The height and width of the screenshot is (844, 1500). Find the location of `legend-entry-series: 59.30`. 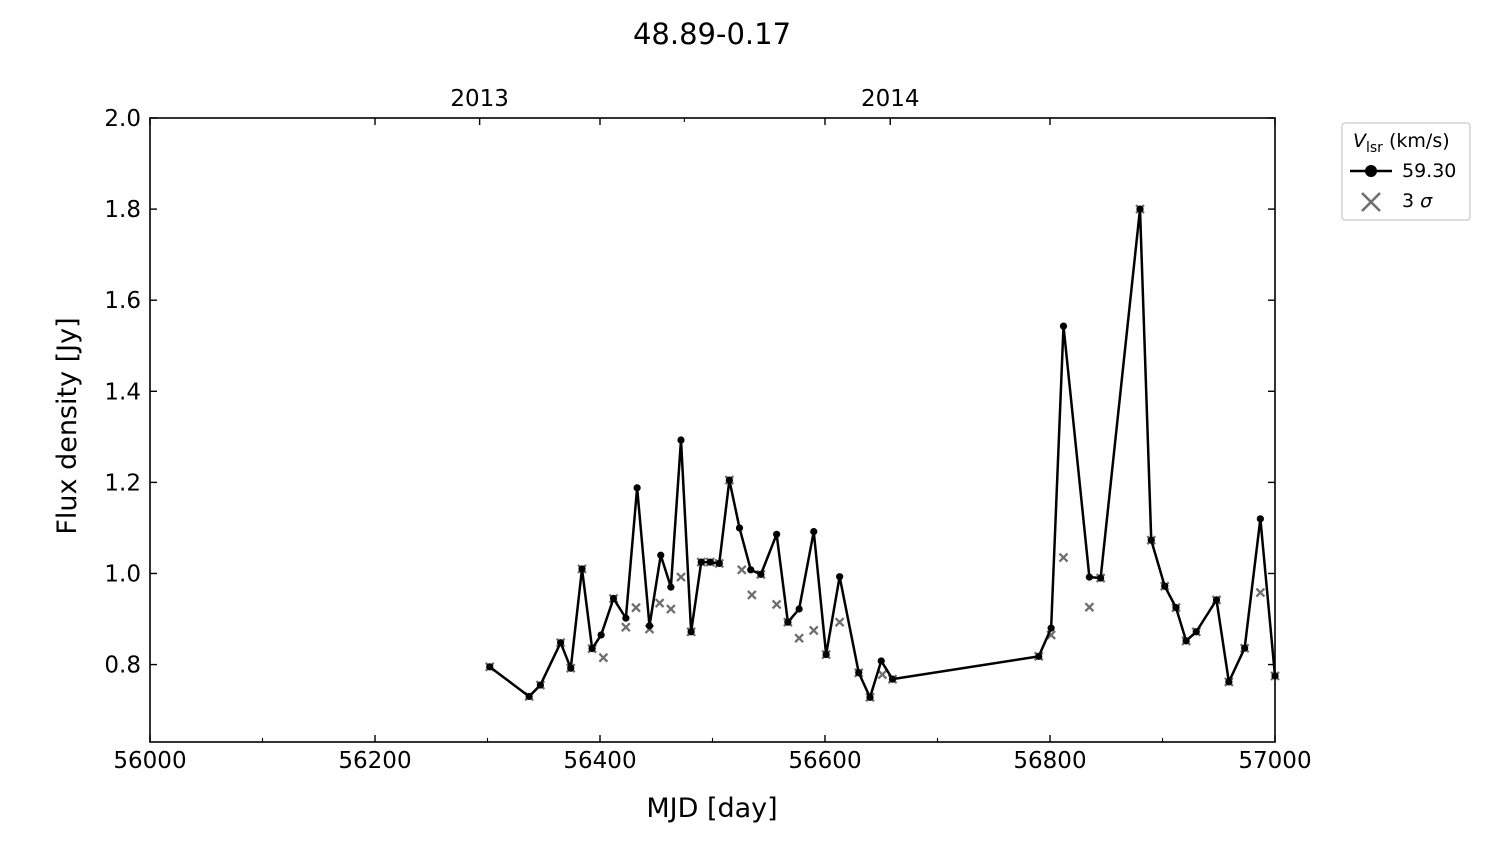

legend-entry-series: 59.30 is located at coordinates (1429, 171).